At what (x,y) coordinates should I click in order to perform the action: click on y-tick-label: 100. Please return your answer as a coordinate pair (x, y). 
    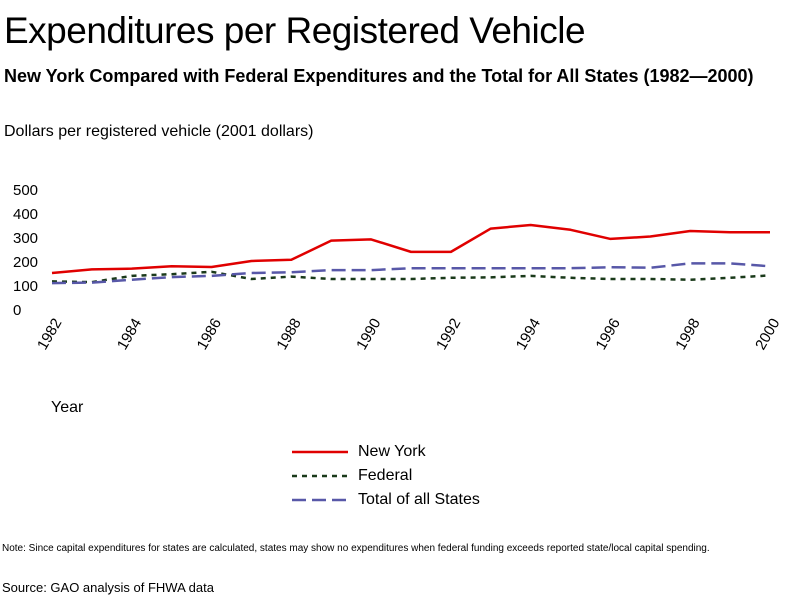
    Looking at the image, I should click on (25, 286).